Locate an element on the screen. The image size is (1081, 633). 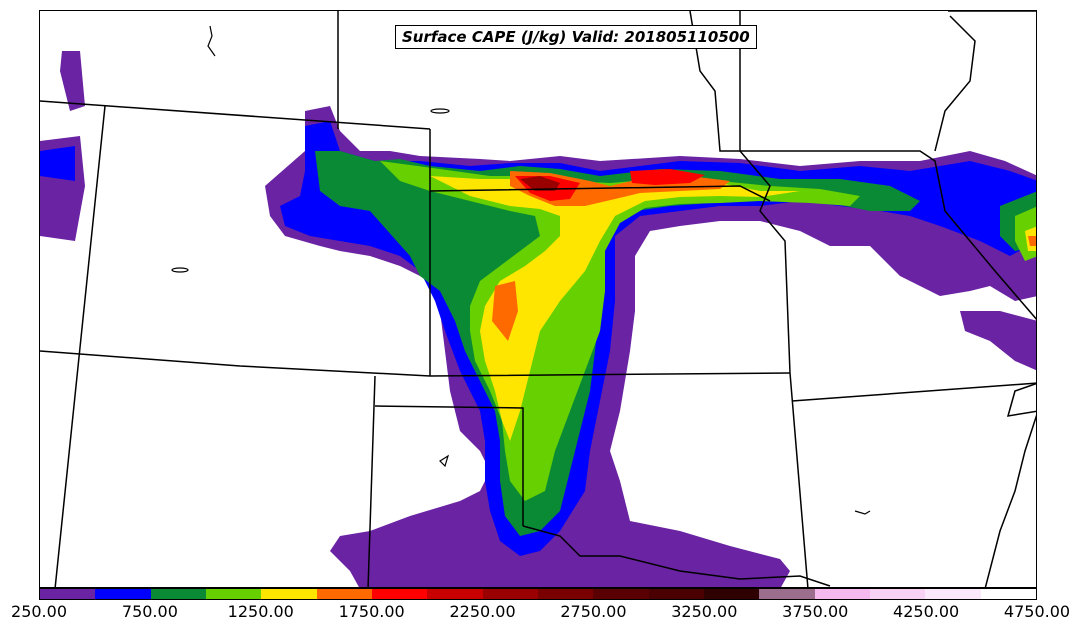
colorbar-tick-label: 250.00 is located at coordinates (39, 611).